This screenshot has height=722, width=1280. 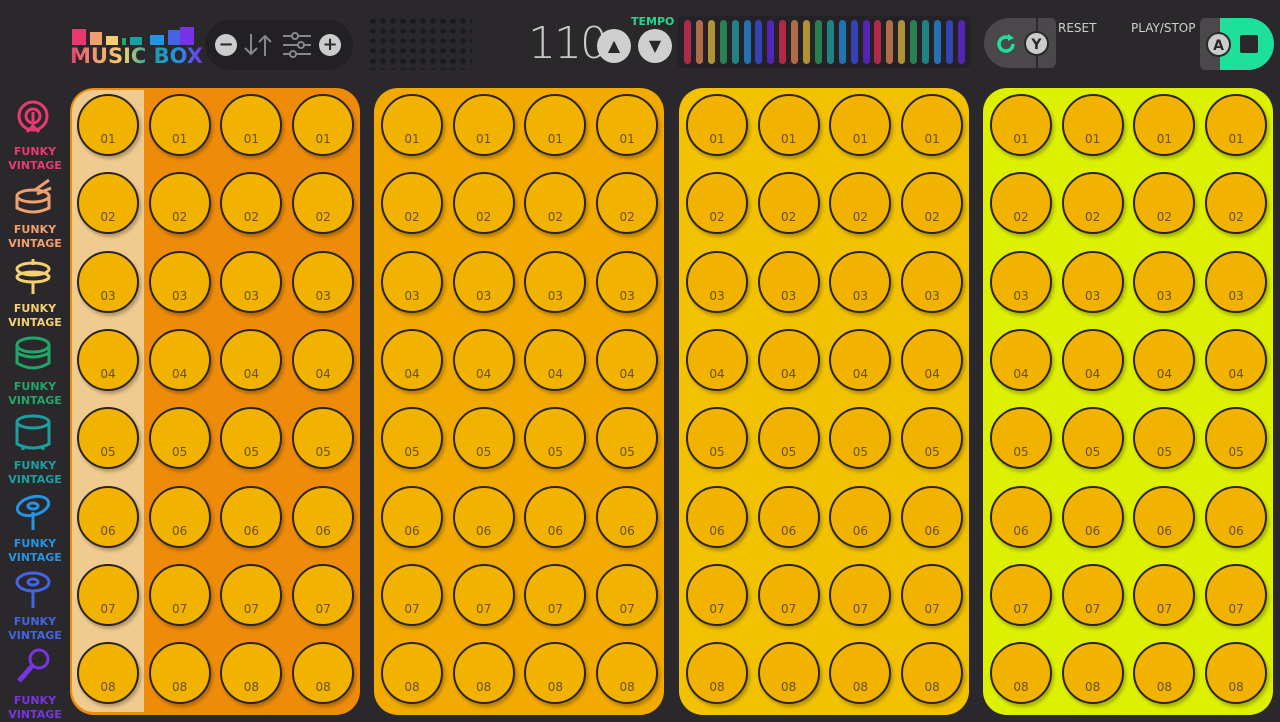 What do you see at coordinates (614, 46) in the screenshot?
I see `tempo-up-button: ▲` at bounding box center [614, 46].